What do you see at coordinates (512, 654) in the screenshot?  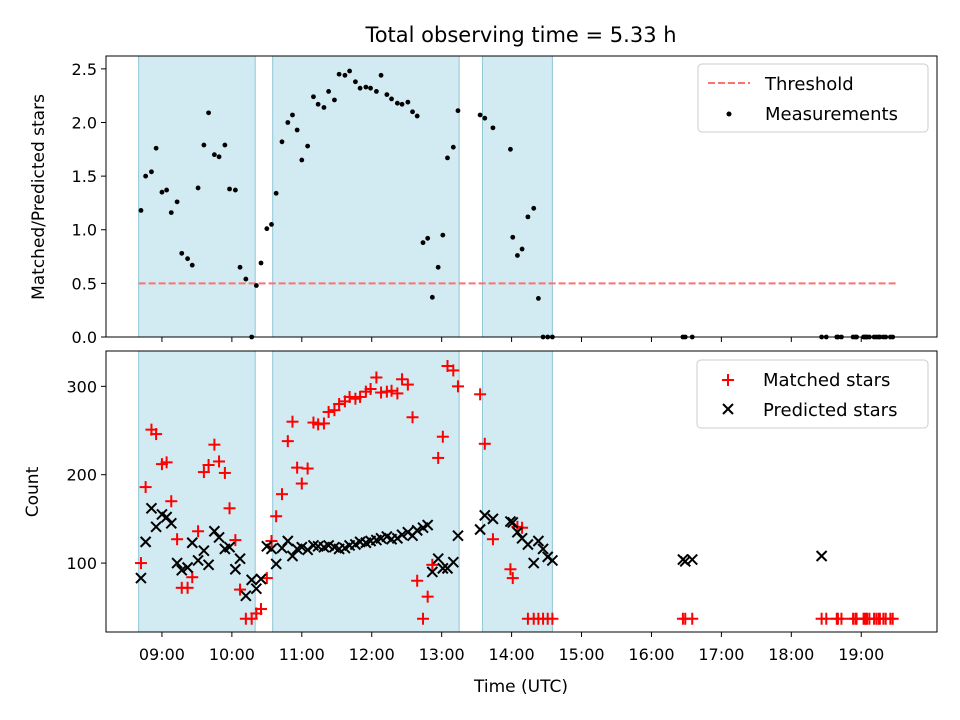 I see `x-tick-label: 14:00` at bounding box center [512, 654].